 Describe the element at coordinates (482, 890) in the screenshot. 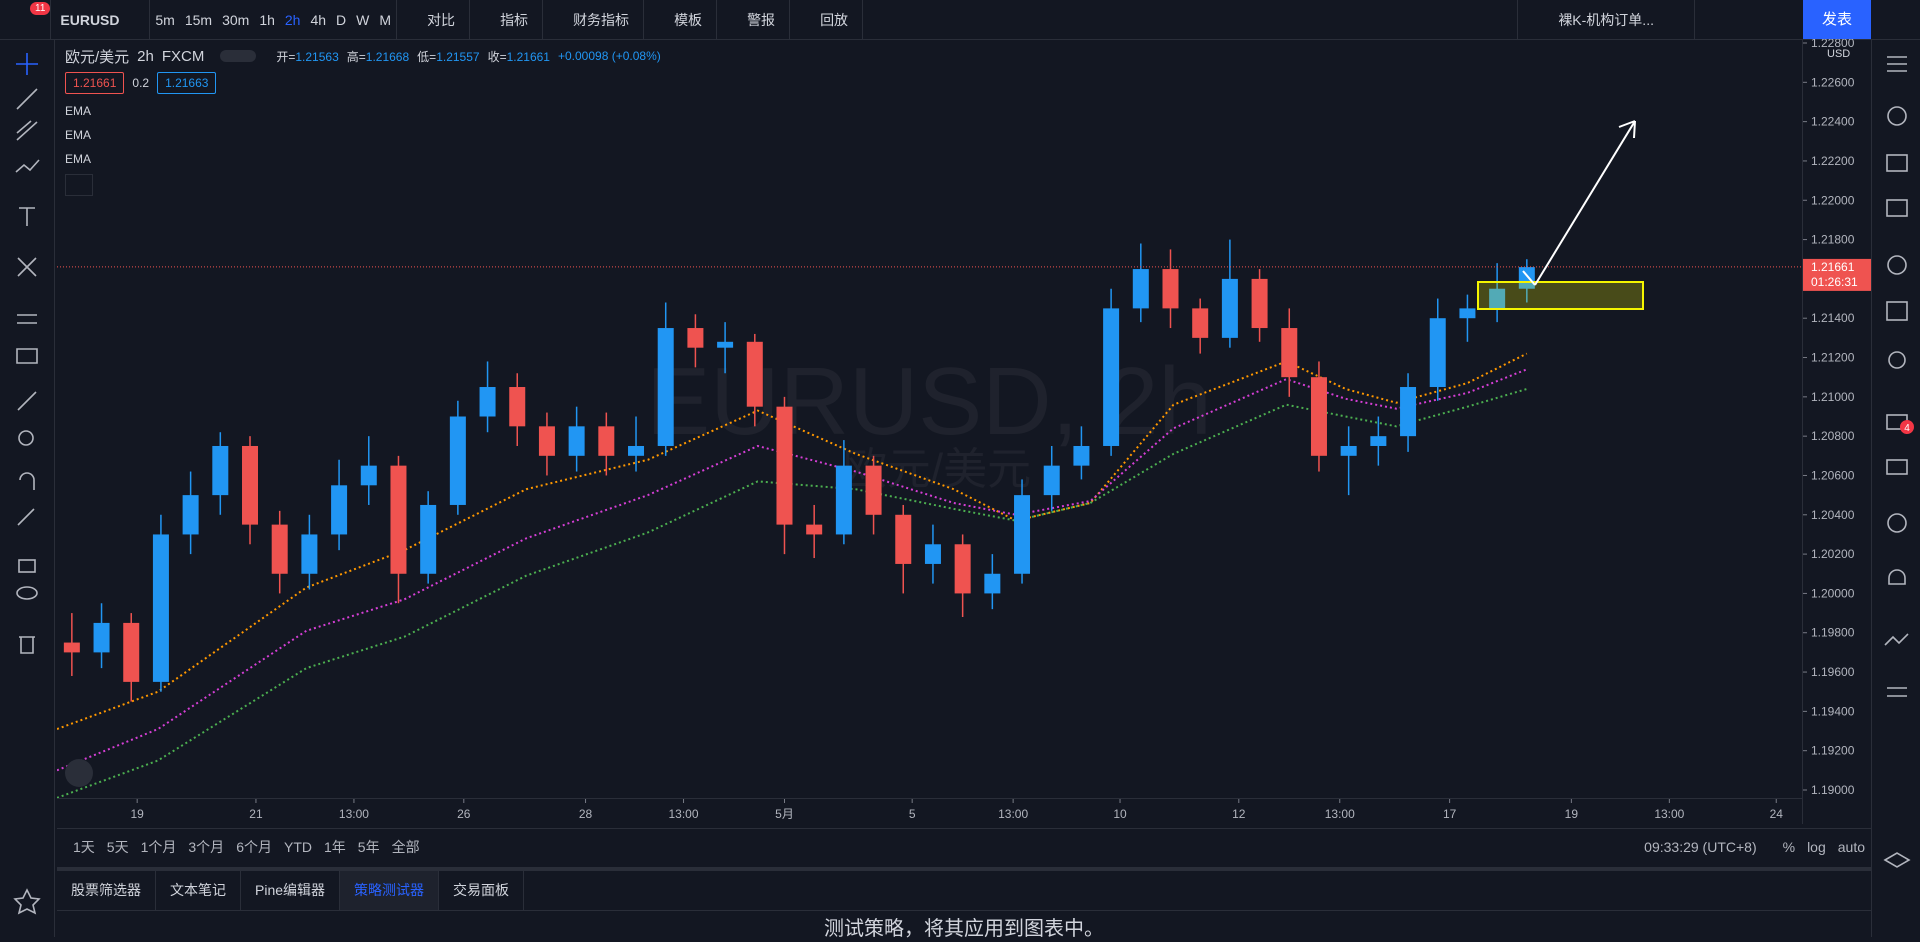

I see `panel-tab: 交易面板` at that location.